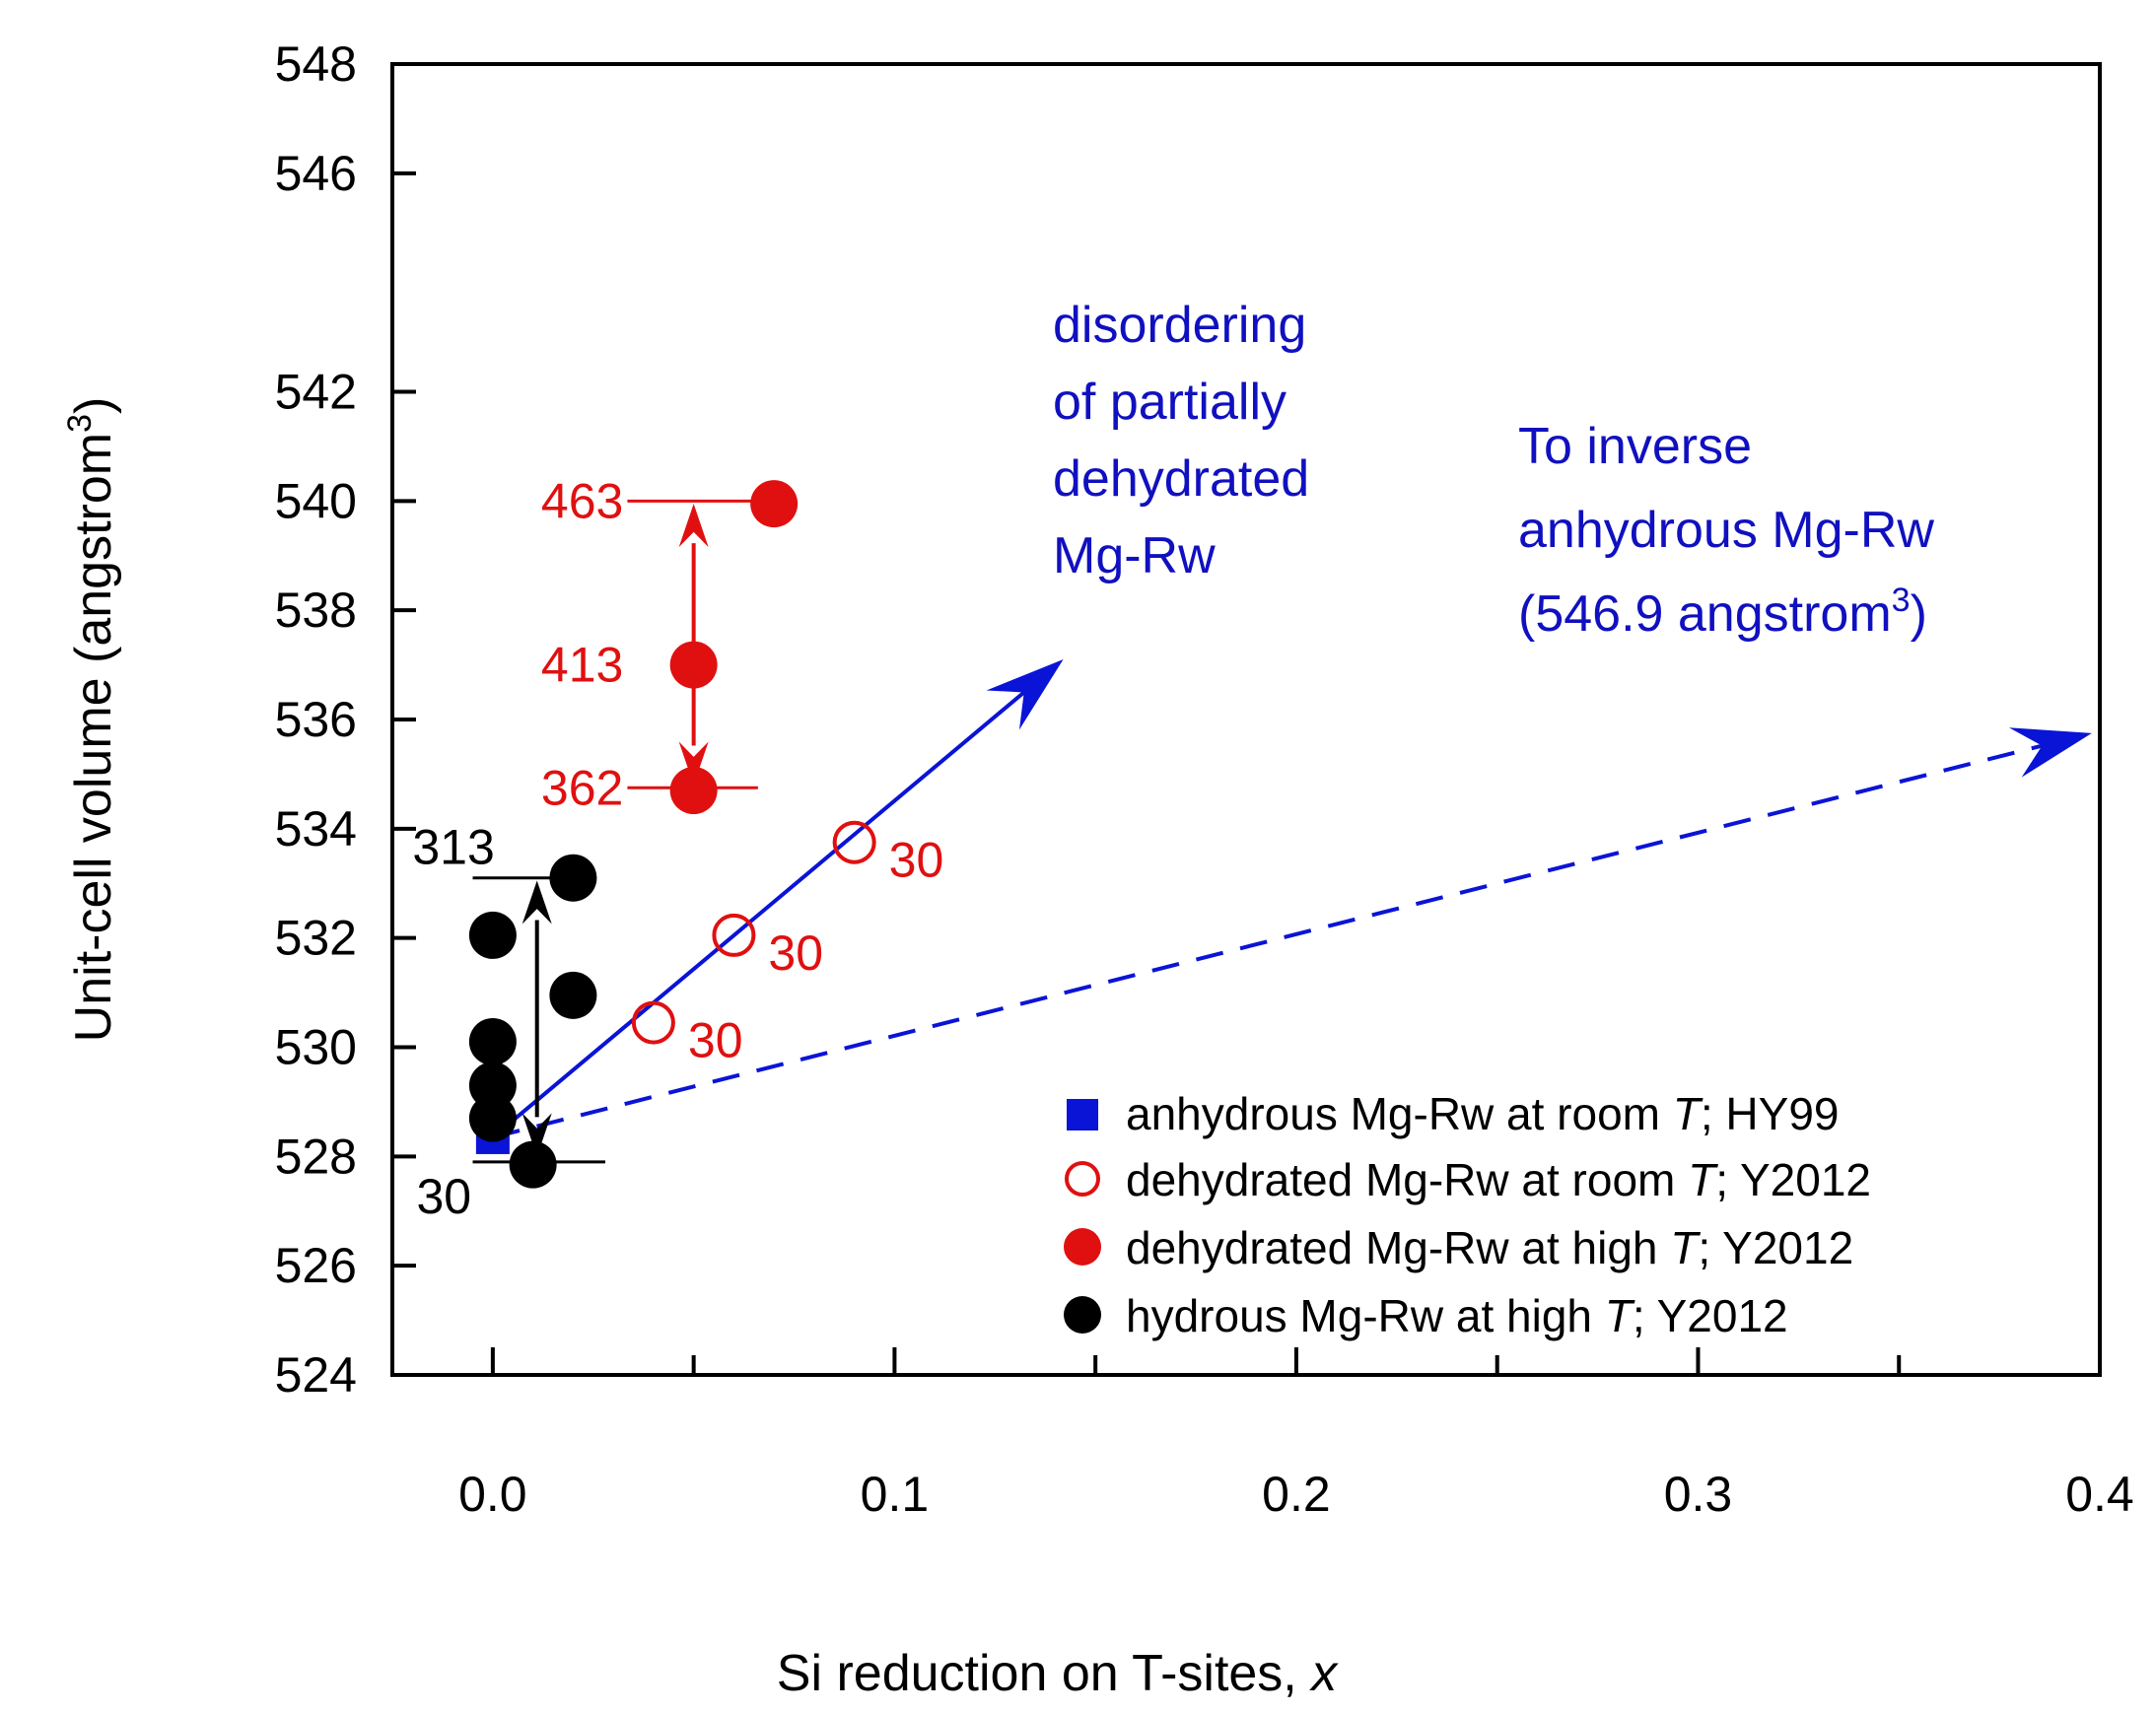  I want to click on data-markers, so click(672, 834).